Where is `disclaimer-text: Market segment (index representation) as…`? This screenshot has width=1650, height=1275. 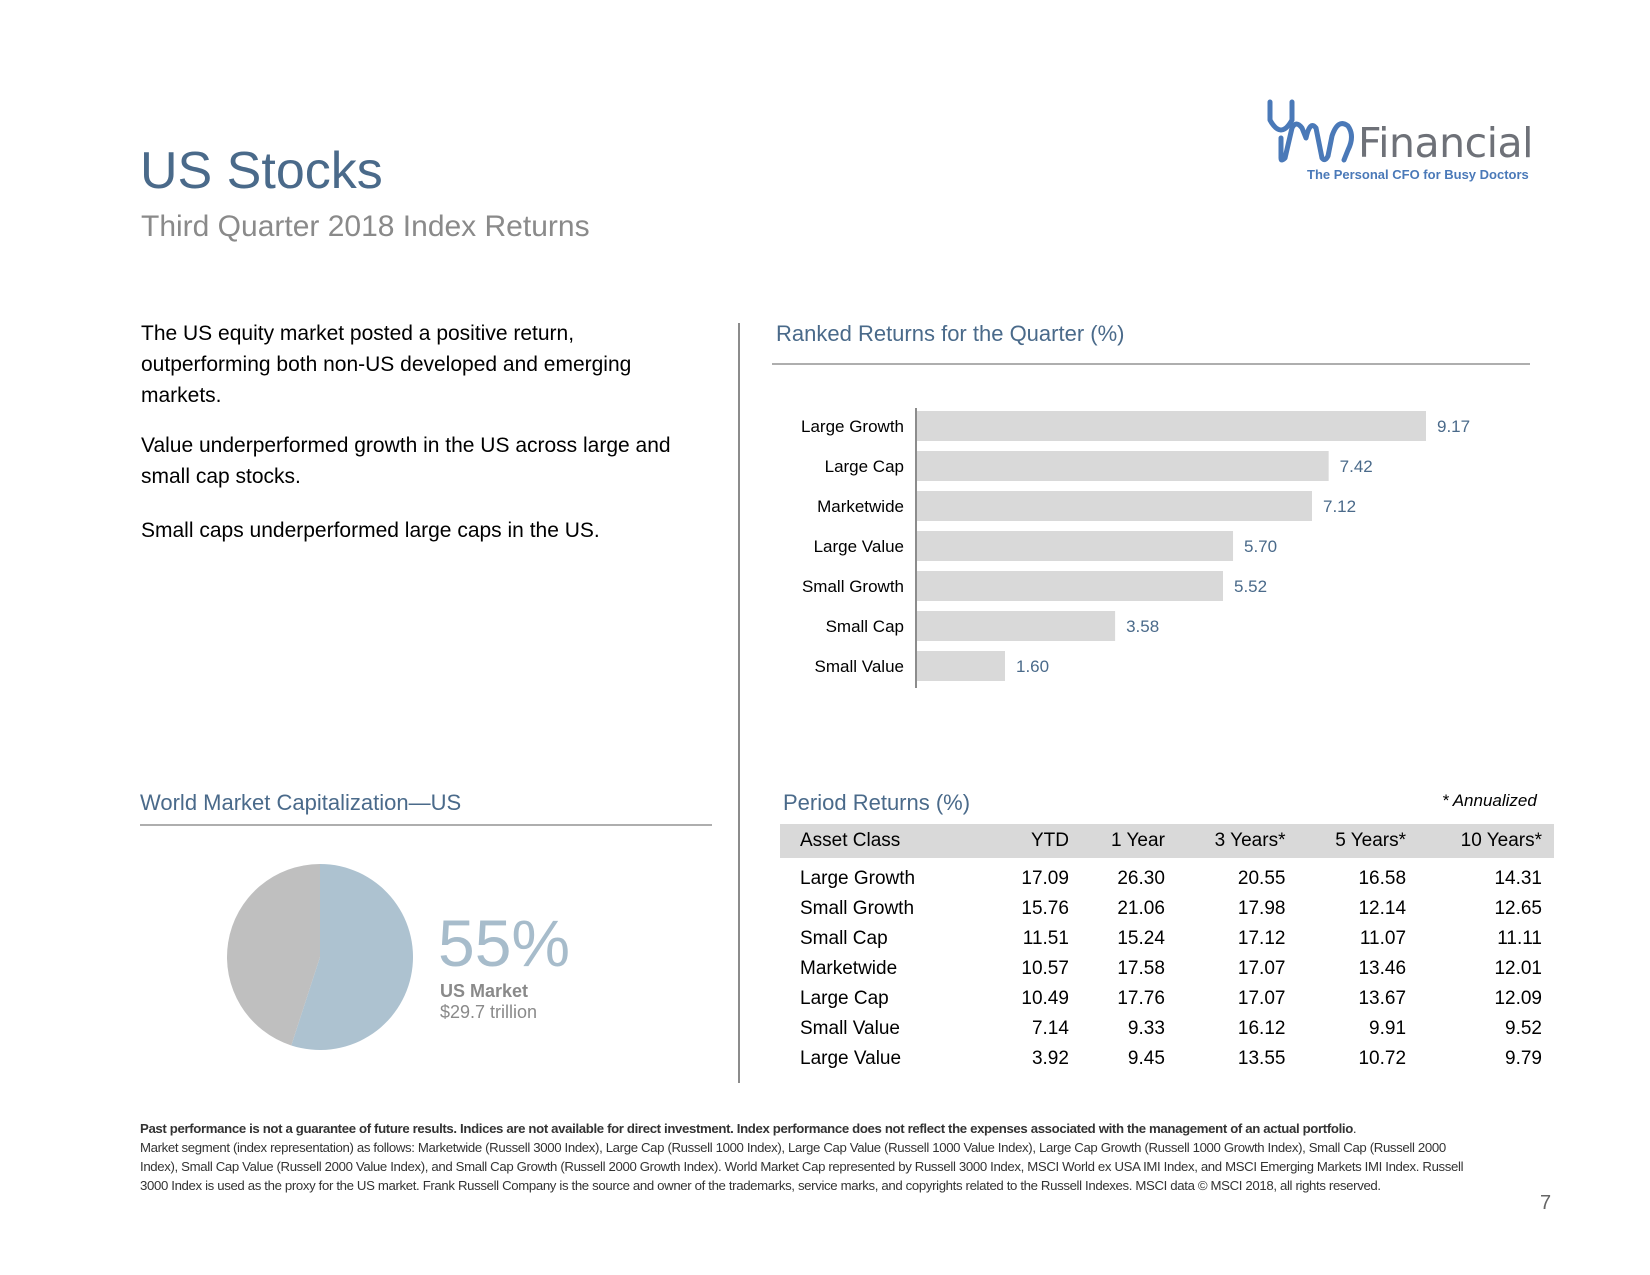
disclaimer-text: Market segment (index representation) as… is located at coordinates (802, 1166).